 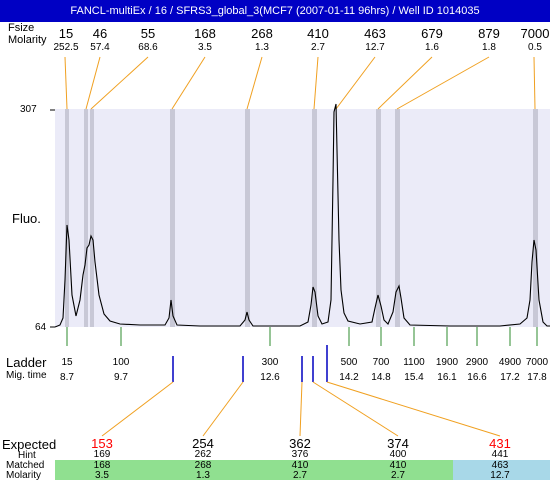 I want to click on peak-size: 7000, so click(x=535, y=33).